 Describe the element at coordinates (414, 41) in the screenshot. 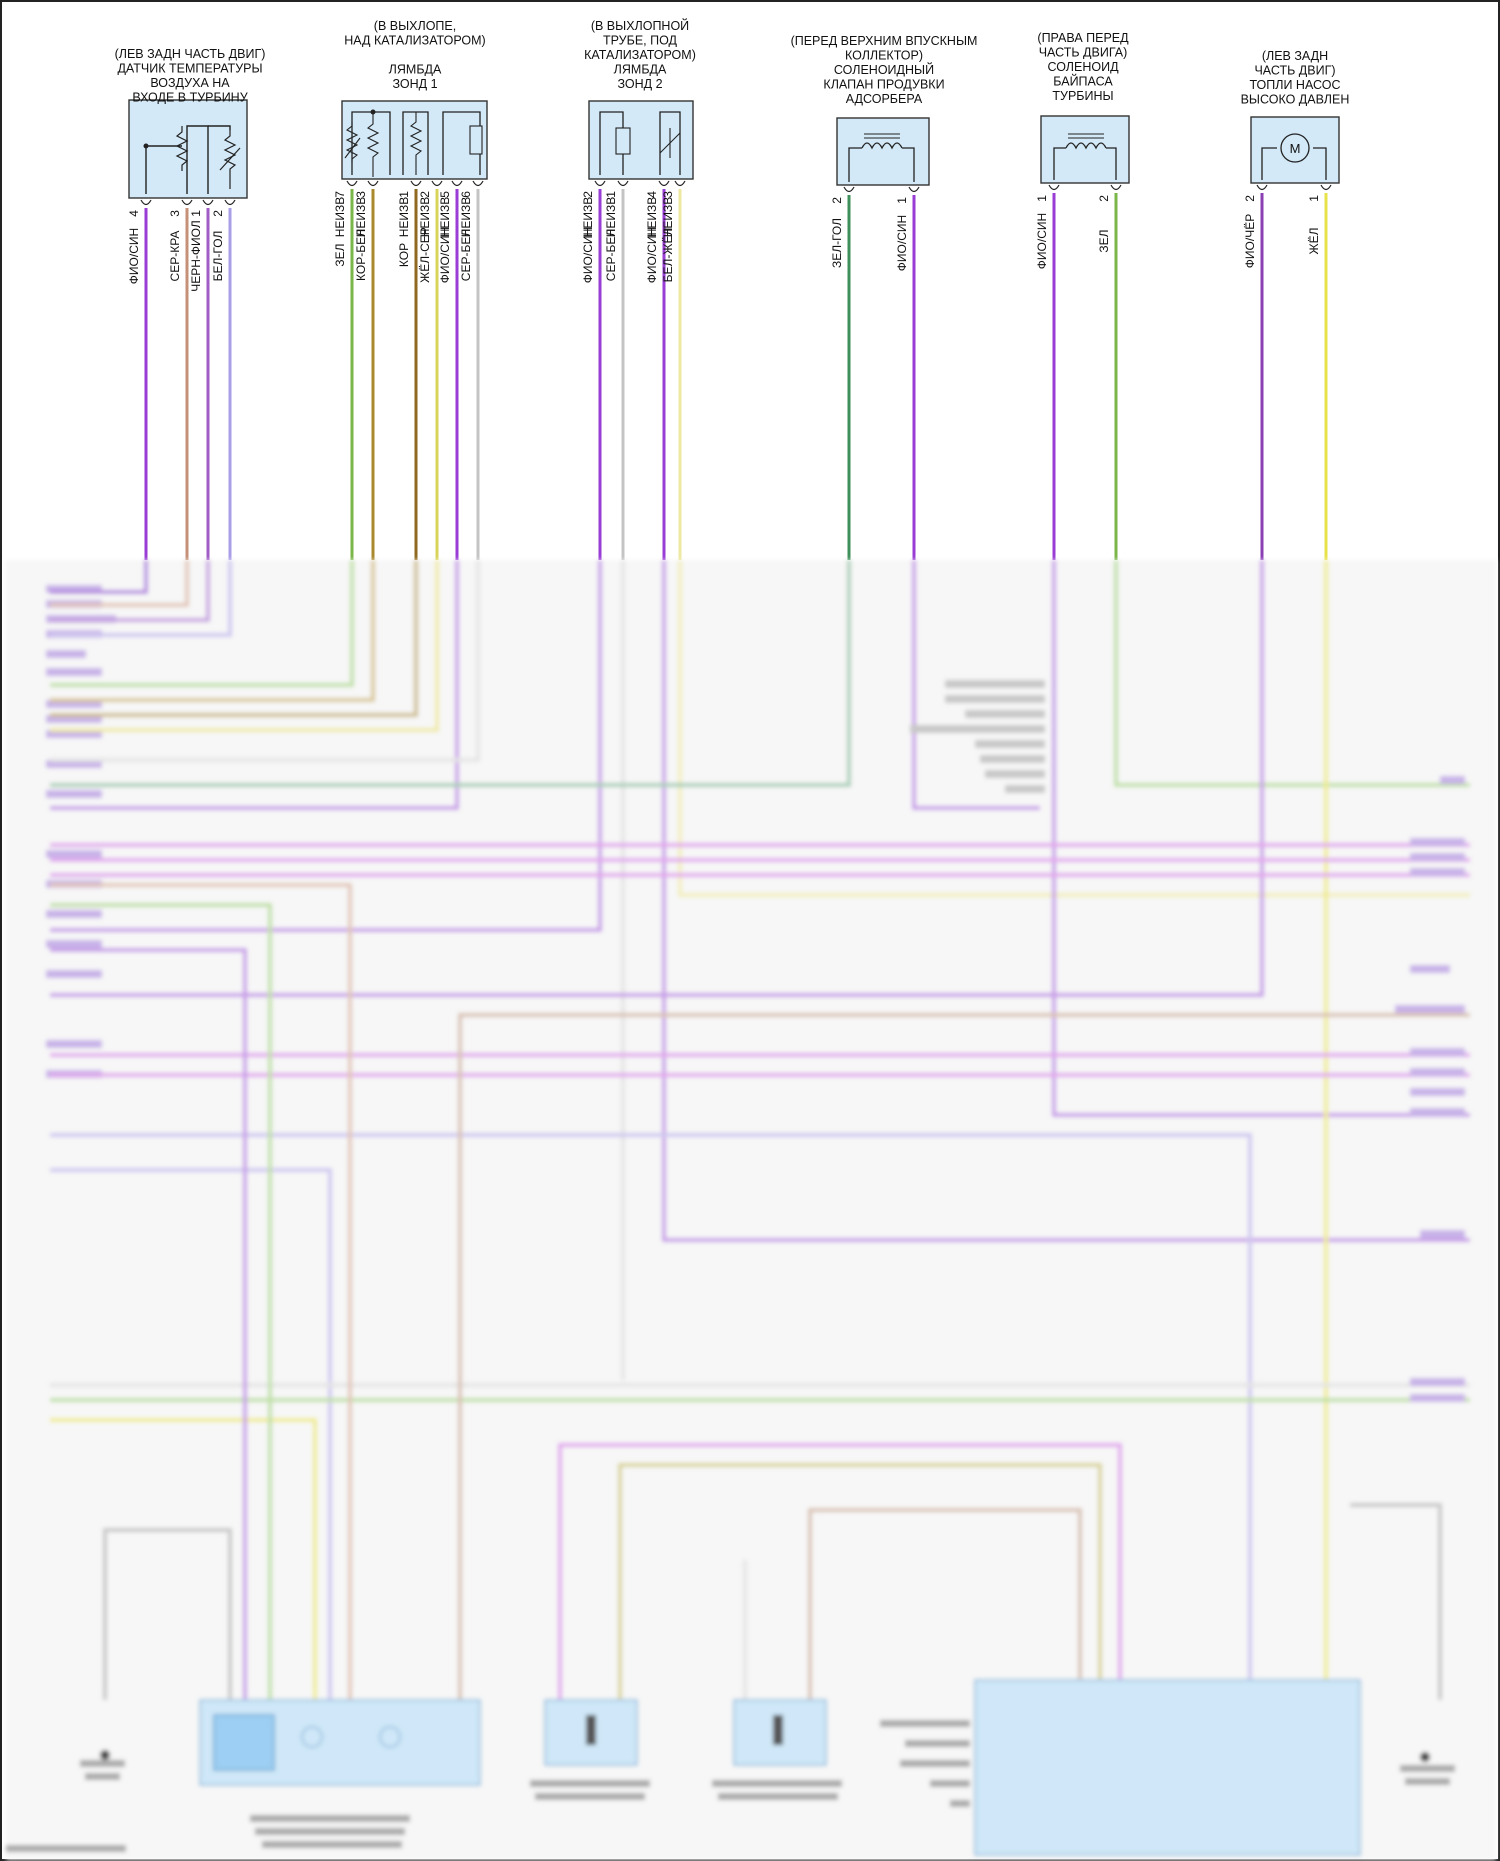

I see `component-title-line: НАД КАТАЛИЗАТОРОМ)` at that location.